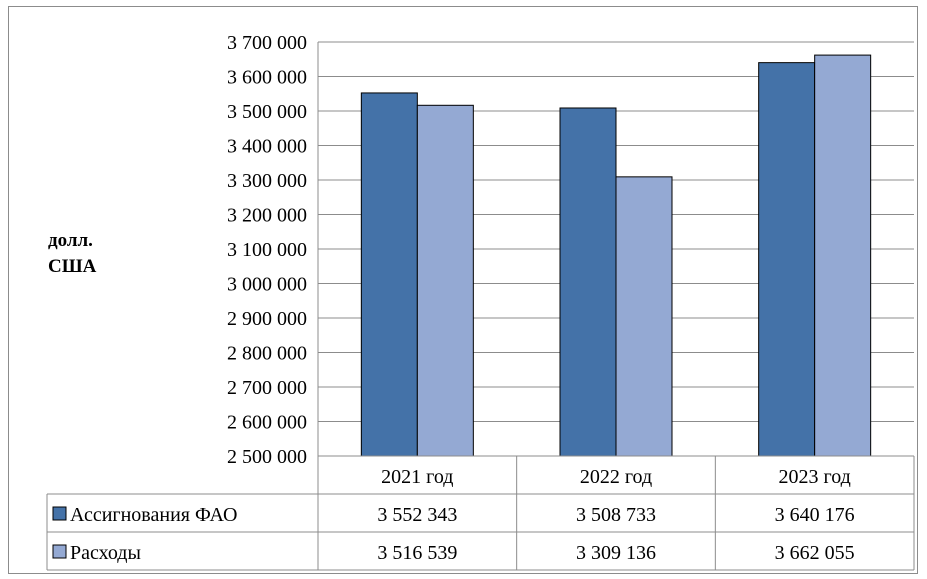  What do you see at coordinates (72, 266) in the screenshot?
I see `y-axis-label: США` at bounding box center [72, 266].